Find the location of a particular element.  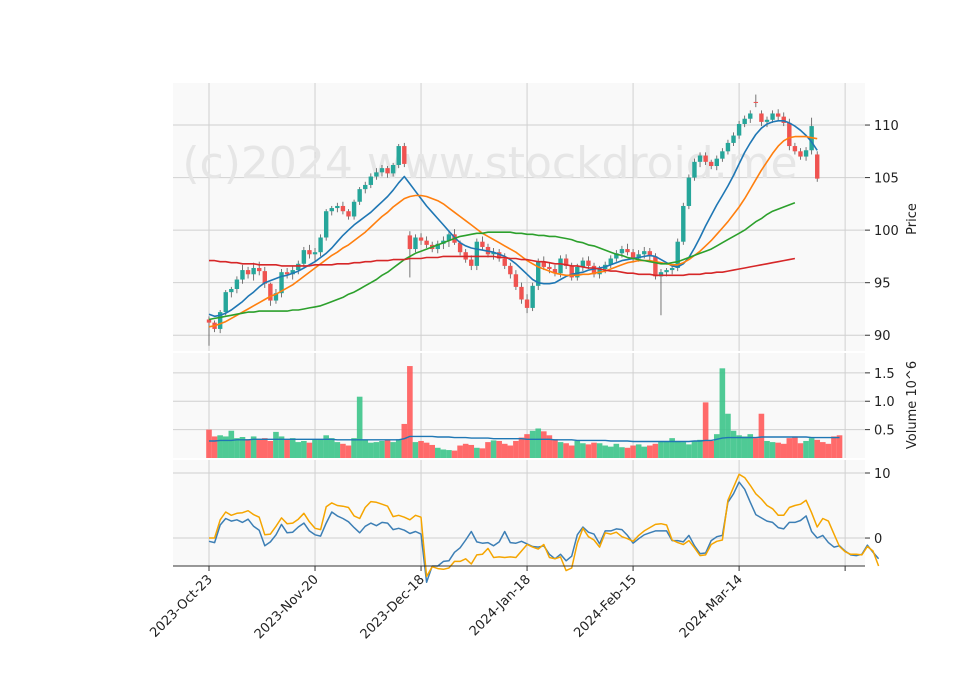

x-tick-label: 2023-Nov-20 is located at coordinates (287, 607).